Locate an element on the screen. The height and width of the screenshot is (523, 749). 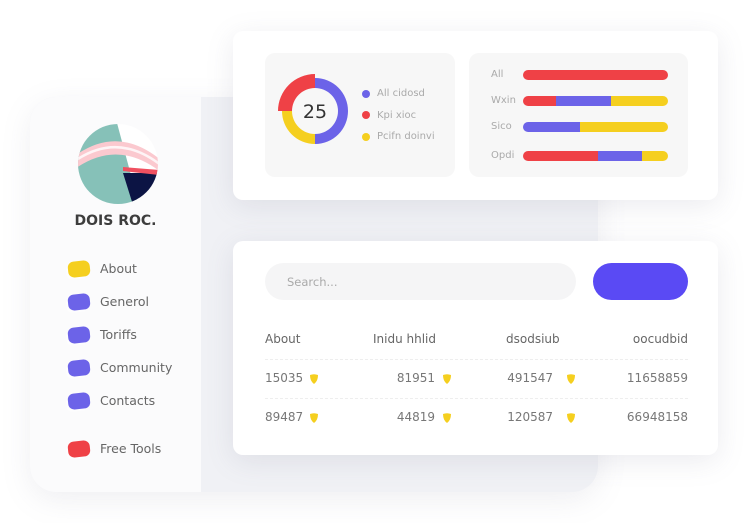
donut-legend: All cidosd Kpi xioc Pcifn doinvi is located at coordinates (398, 115).